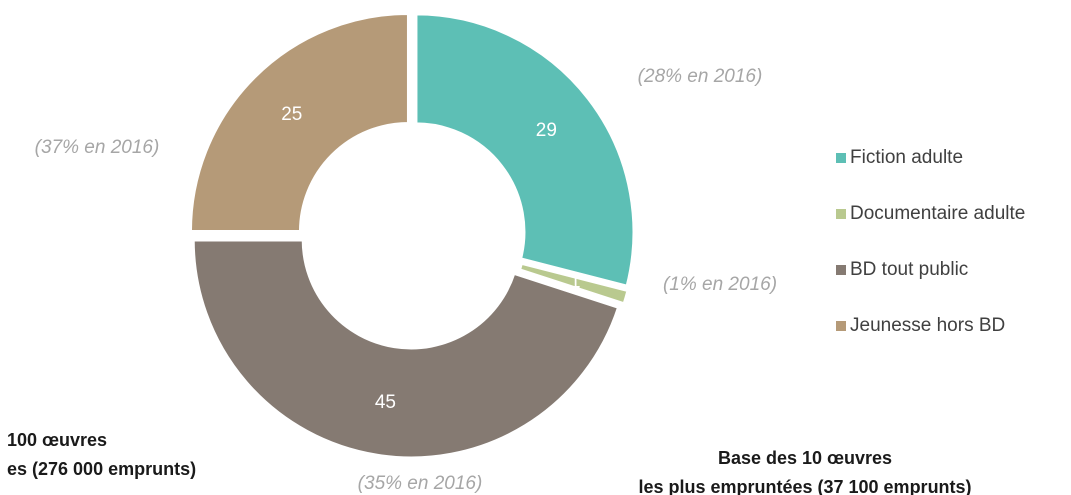 The image size is (1071, 495). Describe the element at coordinates (420, 483) in the screenshot. I see `annotation: (35% en 2016)` at that location.